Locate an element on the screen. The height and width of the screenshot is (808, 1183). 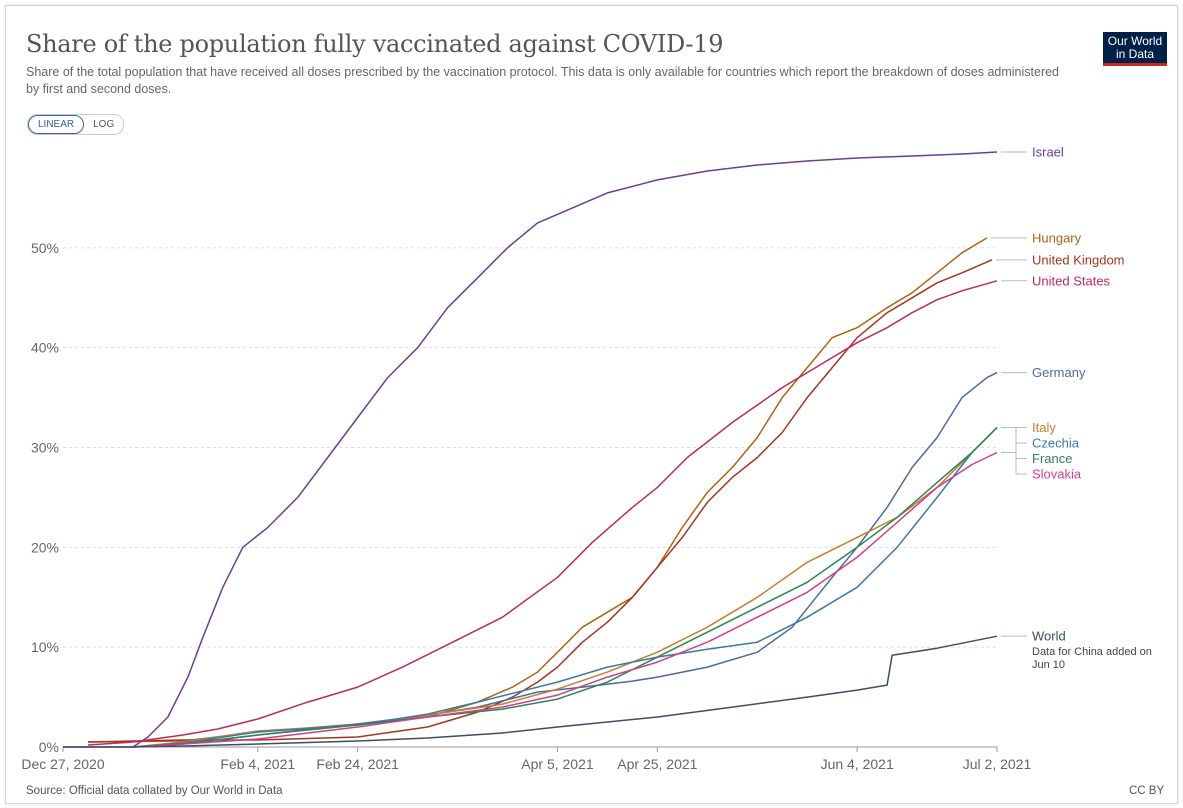
series-label-germany: Germany is located at coordinates (1059, 372).